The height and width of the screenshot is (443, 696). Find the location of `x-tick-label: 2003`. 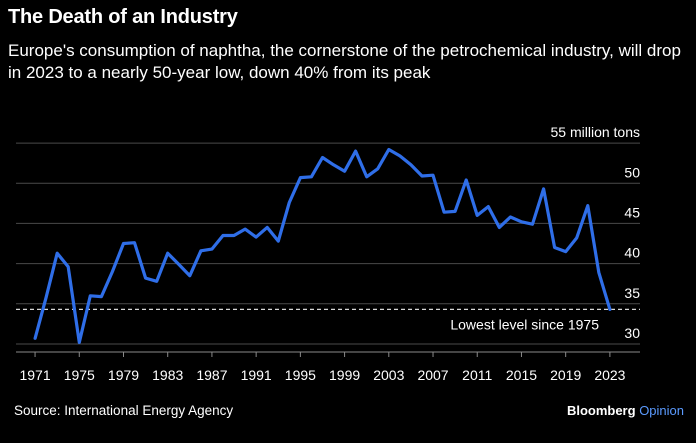

x-tick-label: 2003 is located at coordinates (388, 375).